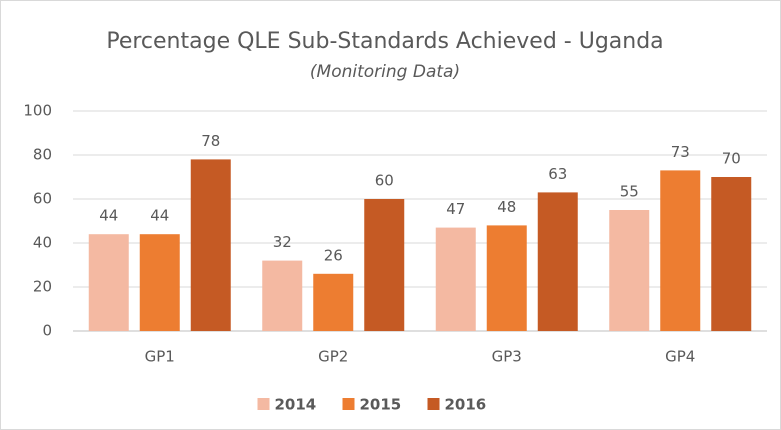  I want to click on x-tick-label: GP4, so click(680, 357).